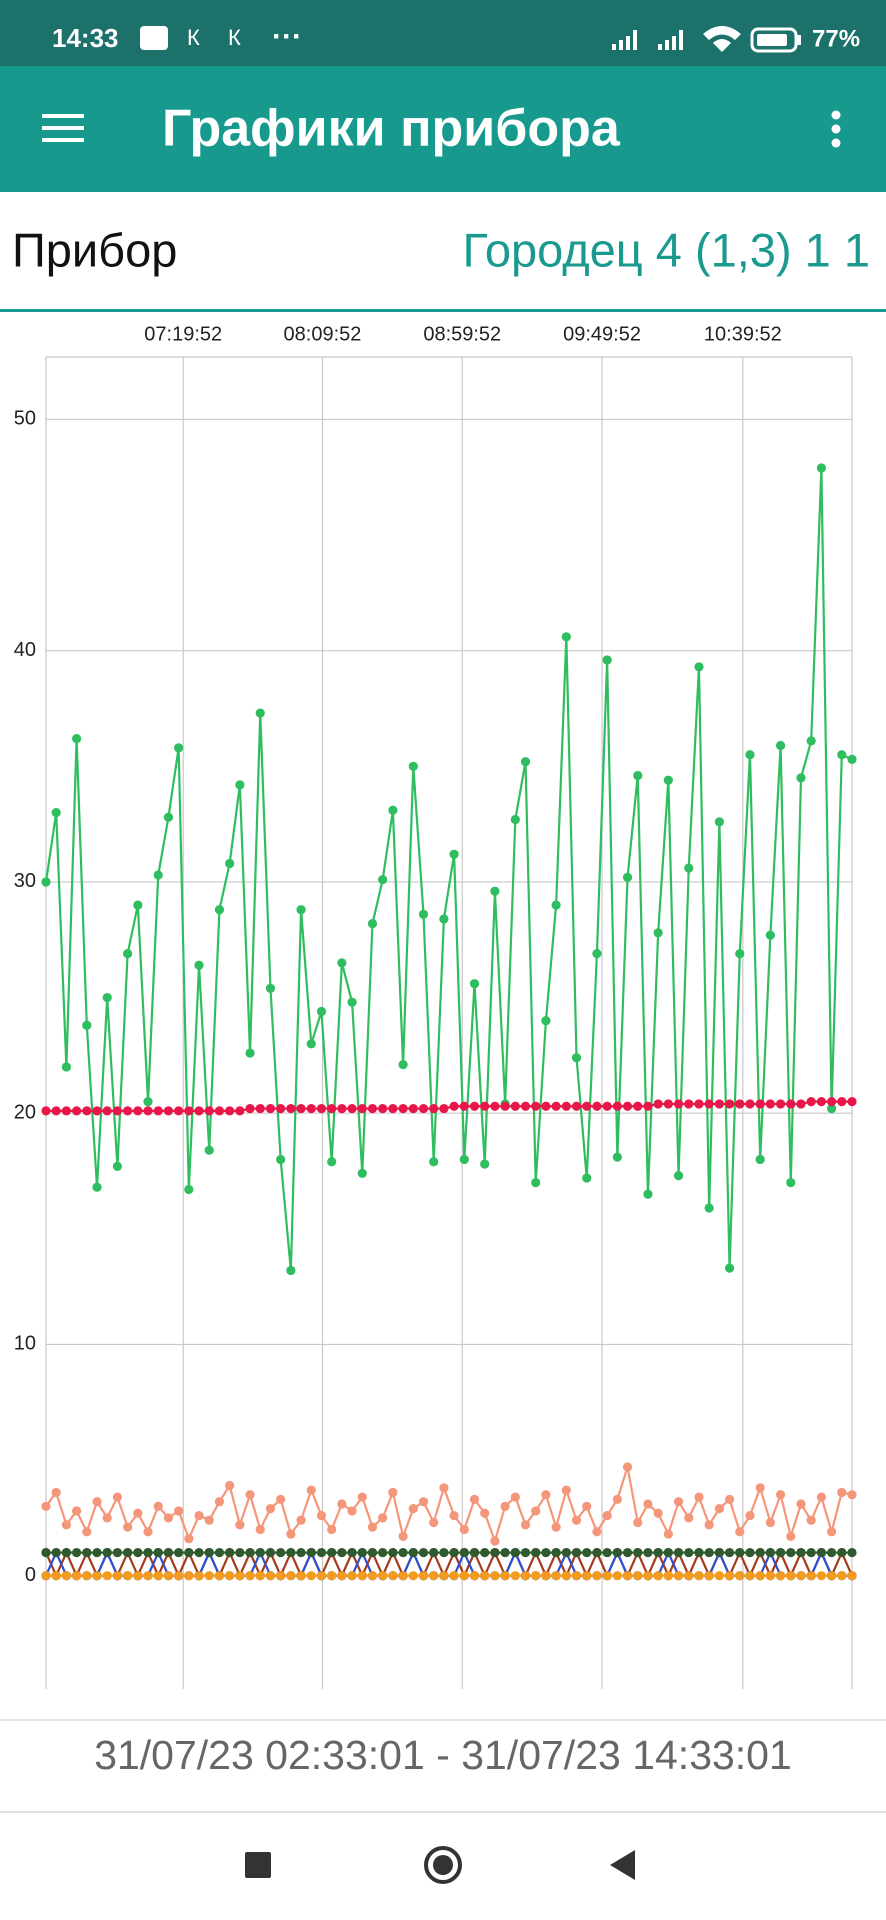 This screenshot has width=886, height=1920. Describe the element at coordinates (63, 128) in the screenshot. I see `menu-button` at that location.